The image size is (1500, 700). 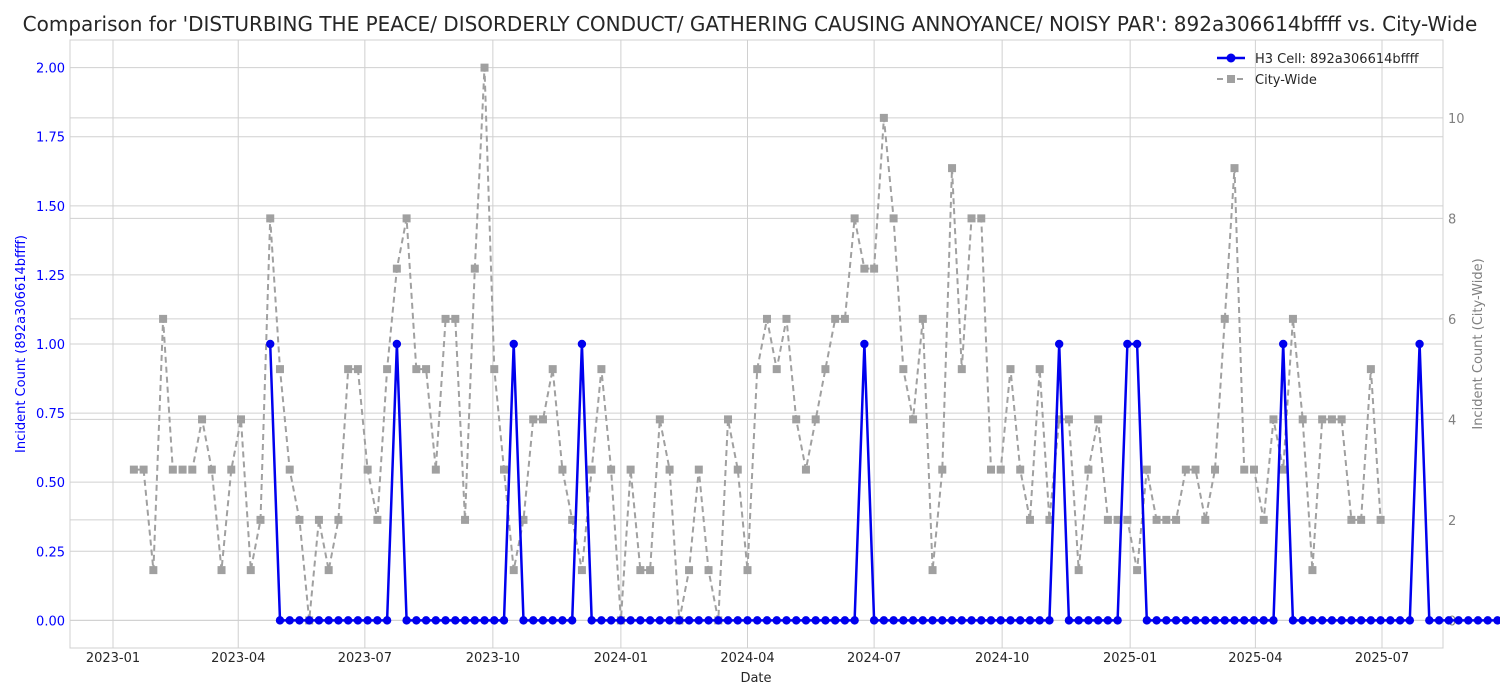 What do you see at coordinates (1382, 658) in the screenshot?
I see `x-tick-label: 2025-07` at bounding box center [1382, 658].